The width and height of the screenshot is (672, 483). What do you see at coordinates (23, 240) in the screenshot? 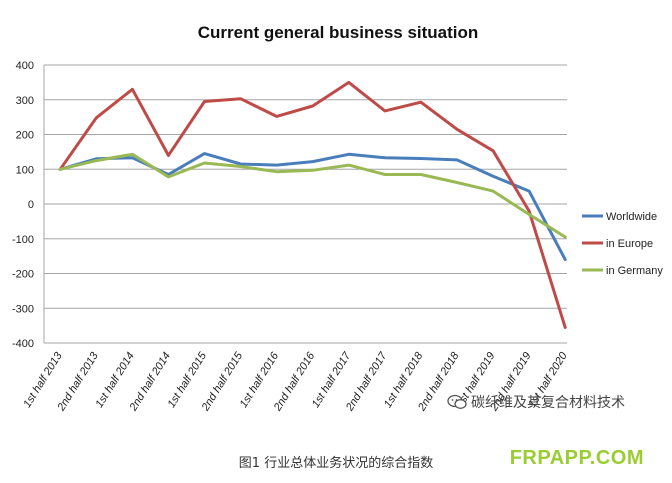
I see `y-tick-label: -100` at bounding box center [23, 240].